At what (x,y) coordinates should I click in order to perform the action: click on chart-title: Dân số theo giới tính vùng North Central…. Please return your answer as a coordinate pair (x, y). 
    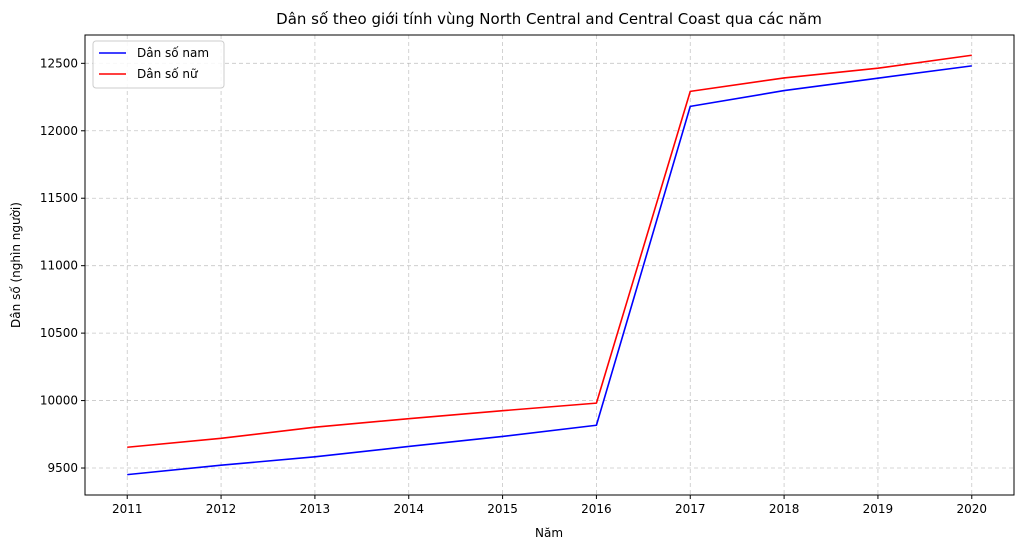
    Looking at the image, I should click on (549, 19).